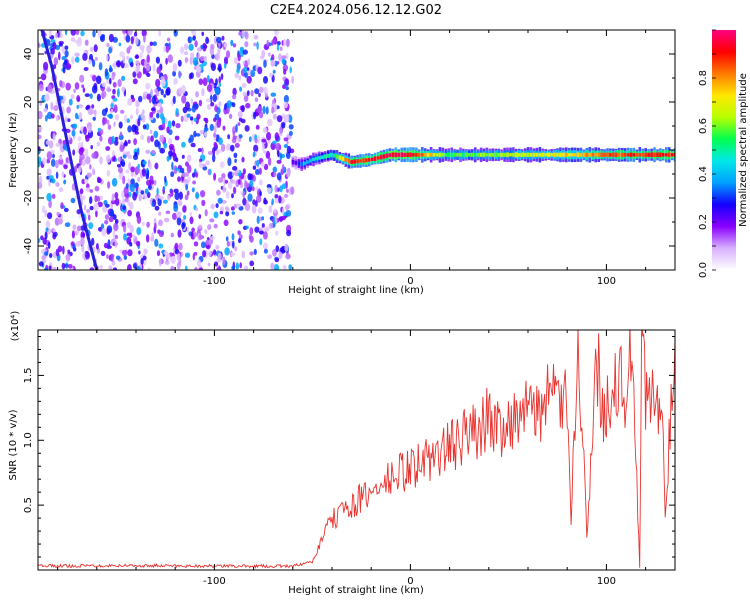 The height and width of the screenshot is (600, 750). I want to click on figure-title: C2E4.2024.056.12.12.G02, so click(356, 10).